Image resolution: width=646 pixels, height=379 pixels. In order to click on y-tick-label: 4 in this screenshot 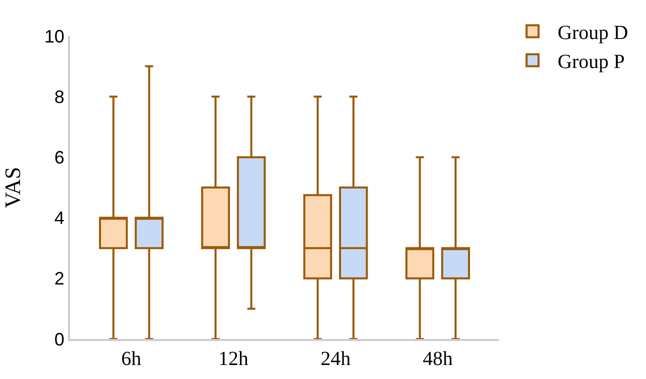, I will do `click(59, 218)`.